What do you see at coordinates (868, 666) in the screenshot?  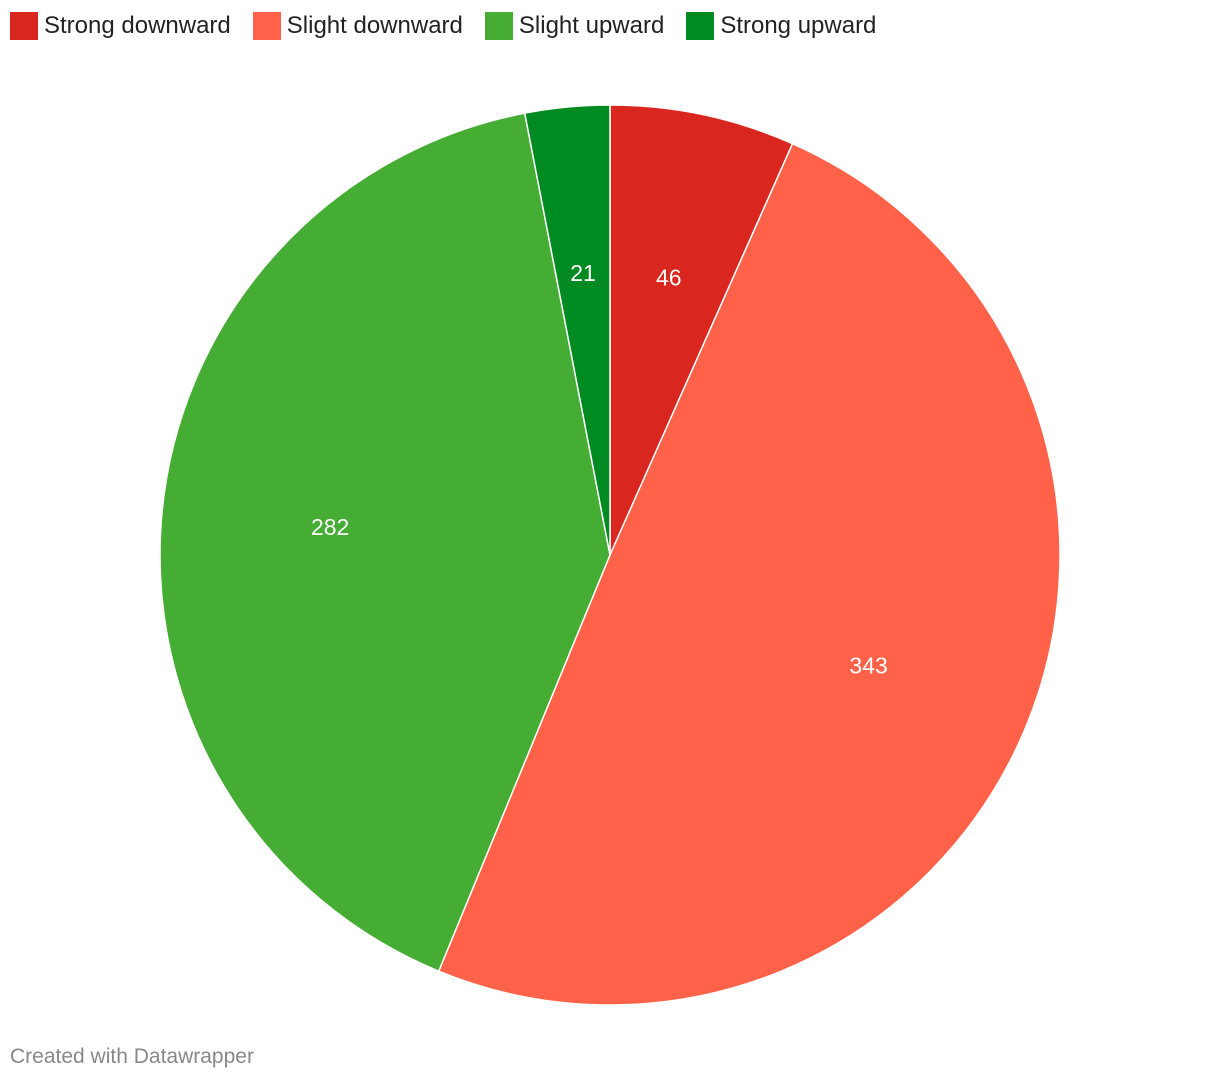 I see `data-label-slight-downward: 343` at bounding box center [868, 666].